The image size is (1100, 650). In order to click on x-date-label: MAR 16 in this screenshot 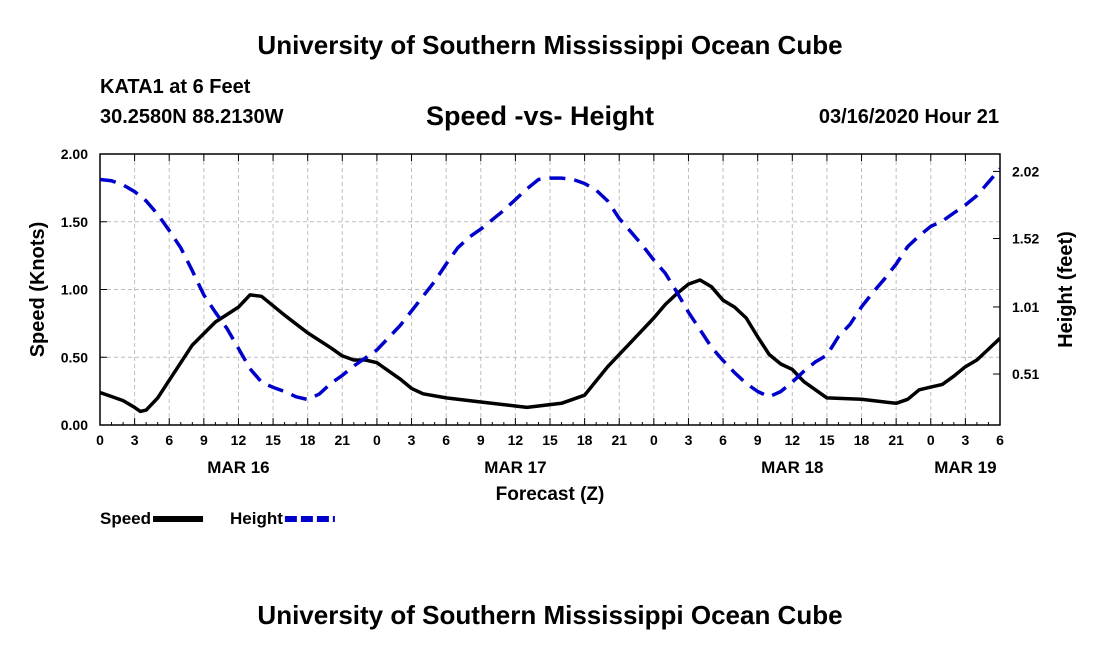, I will do `click(238, 467)`.